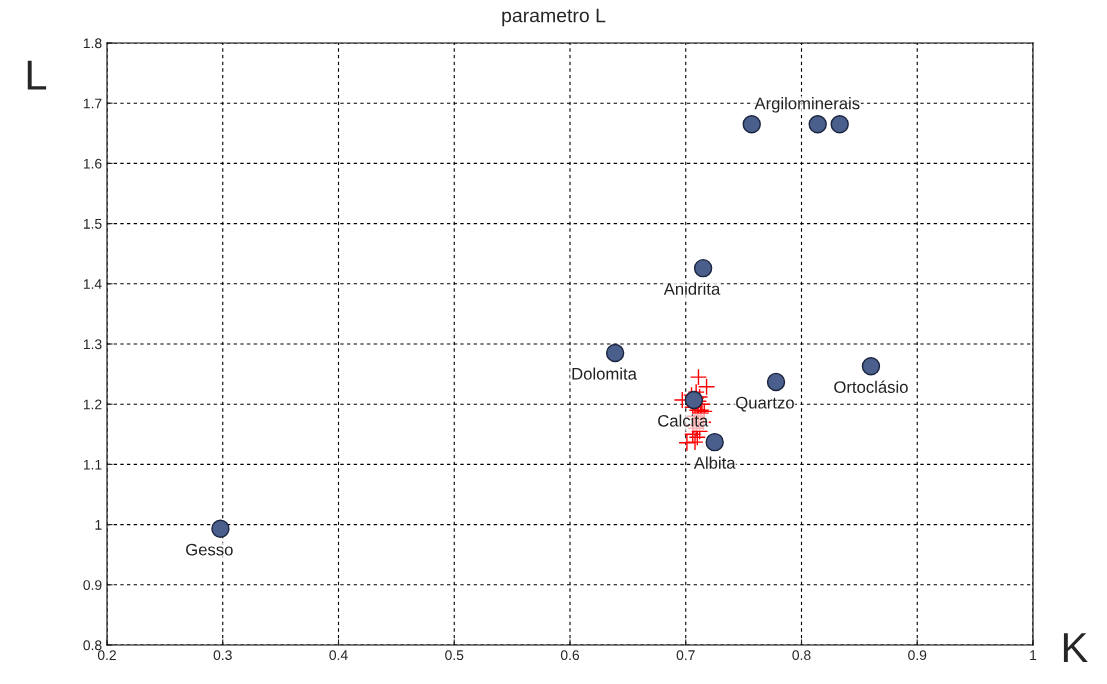 The image size is (1107, 684). Describe the element at coordinates (807, 105) in the screenshot. I see `annotation: Argilominerais` at that location.